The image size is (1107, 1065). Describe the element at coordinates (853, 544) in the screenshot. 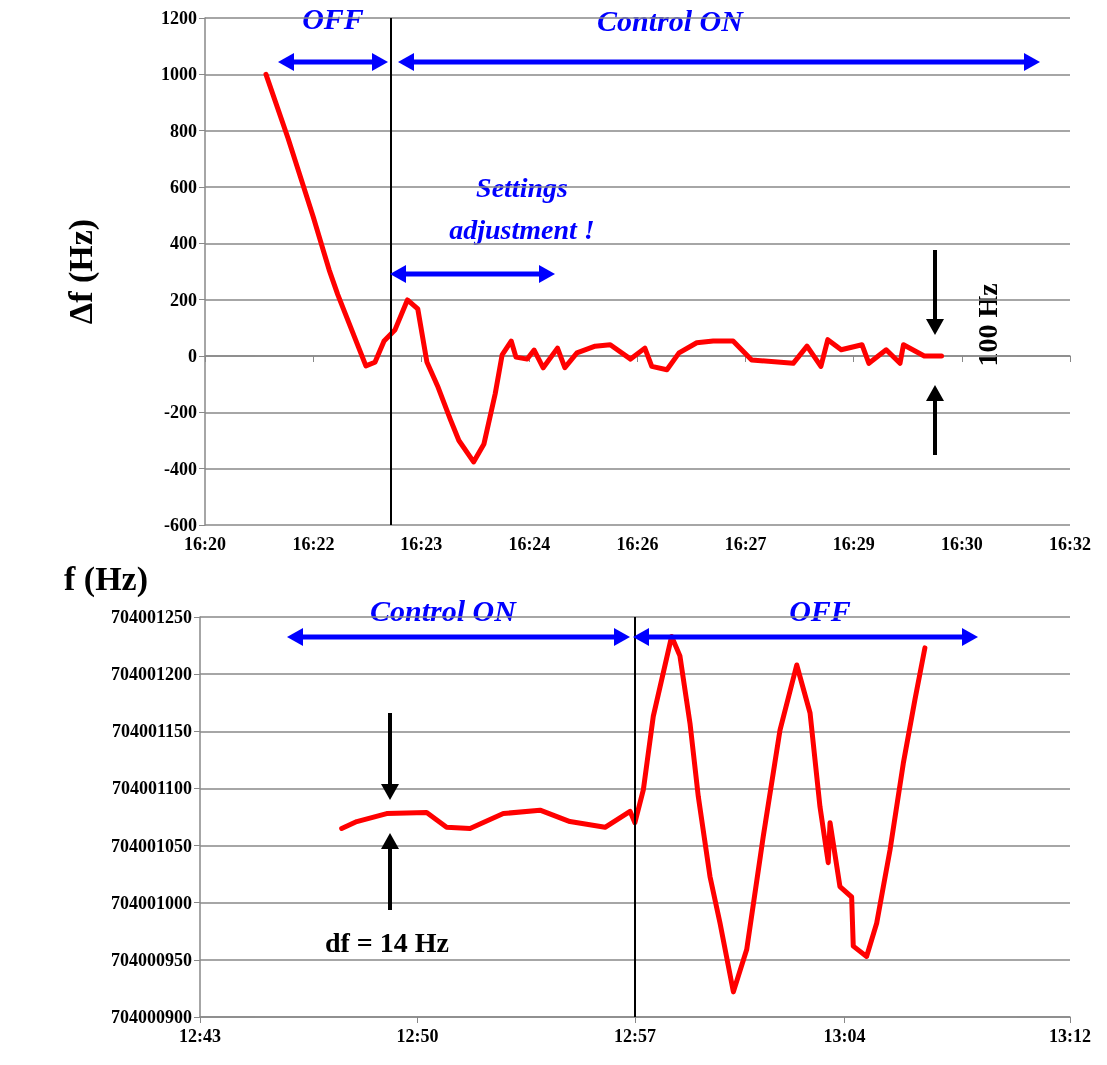

I see `x-tick-label: 16:29` at that location.